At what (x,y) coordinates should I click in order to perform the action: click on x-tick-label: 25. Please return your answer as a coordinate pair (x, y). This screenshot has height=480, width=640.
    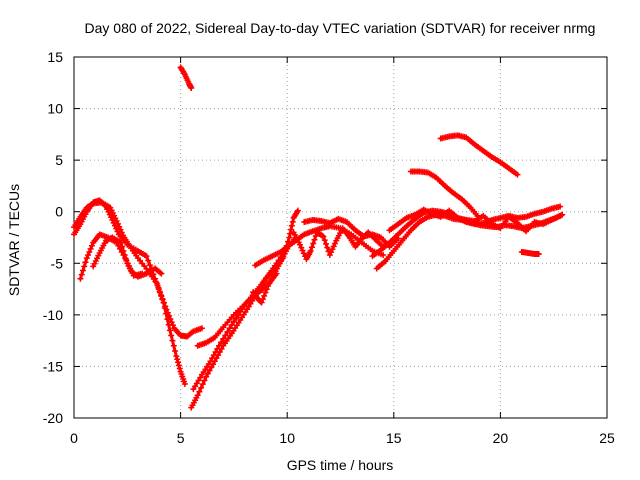
    Looking at the image, I should click on (607, 438).